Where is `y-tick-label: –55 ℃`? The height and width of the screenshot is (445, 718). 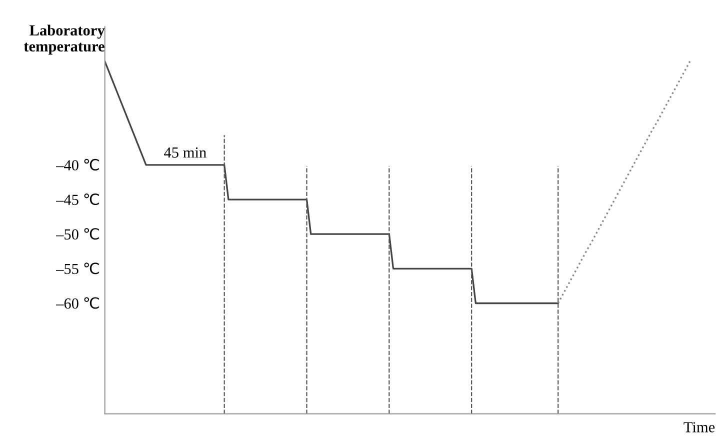
y-tick-label: –55 ℃ is located at coordinates (77, 268).